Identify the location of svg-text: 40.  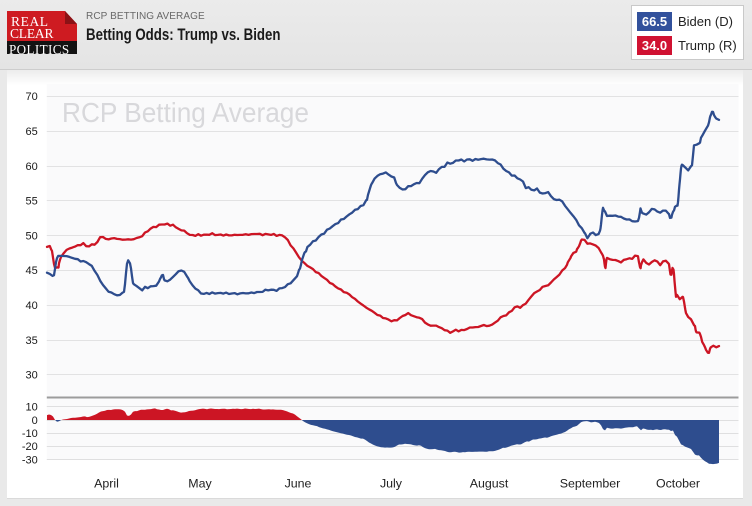
(32, 306).